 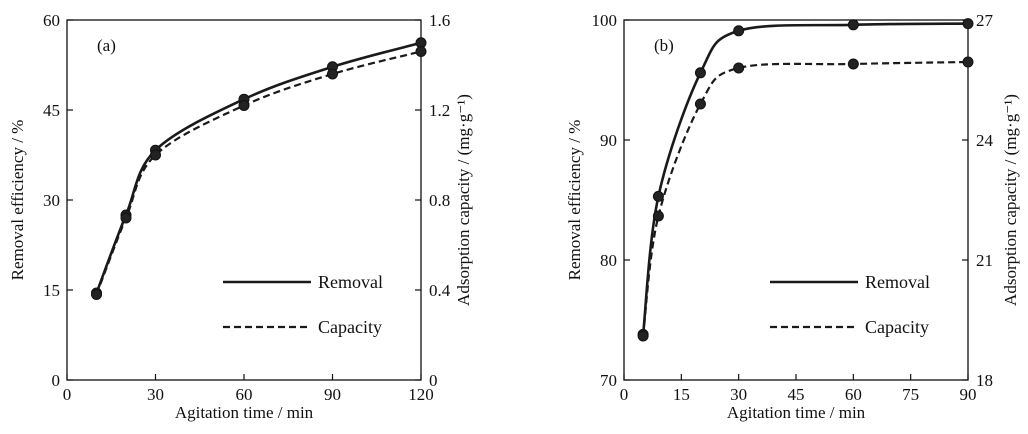 I want to click on y-tick-label: 30, so click(x=51, y=200).